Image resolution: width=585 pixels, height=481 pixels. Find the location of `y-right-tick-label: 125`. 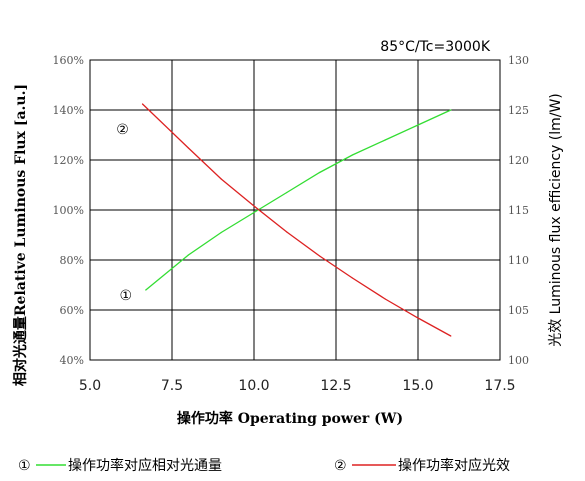

y-right-tick-label: 125 is located at coordinates (518, 110).